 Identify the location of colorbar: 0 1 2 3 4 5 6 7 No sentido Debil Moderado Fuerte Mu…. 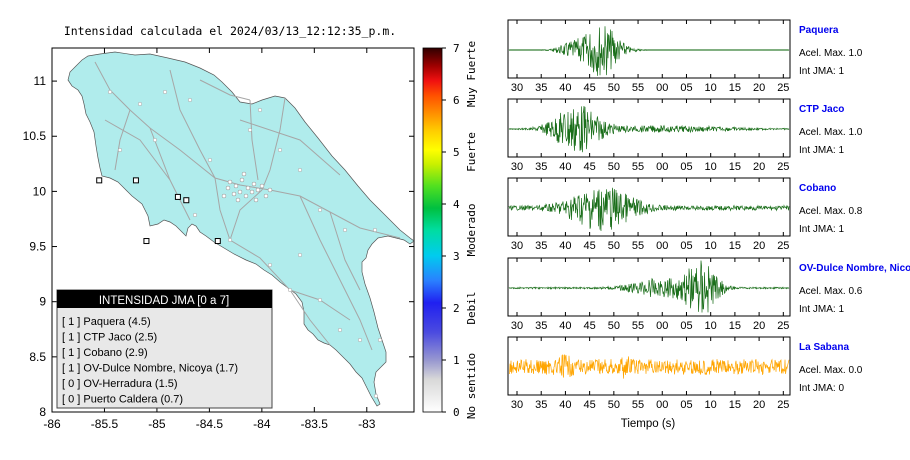
(450, 230).